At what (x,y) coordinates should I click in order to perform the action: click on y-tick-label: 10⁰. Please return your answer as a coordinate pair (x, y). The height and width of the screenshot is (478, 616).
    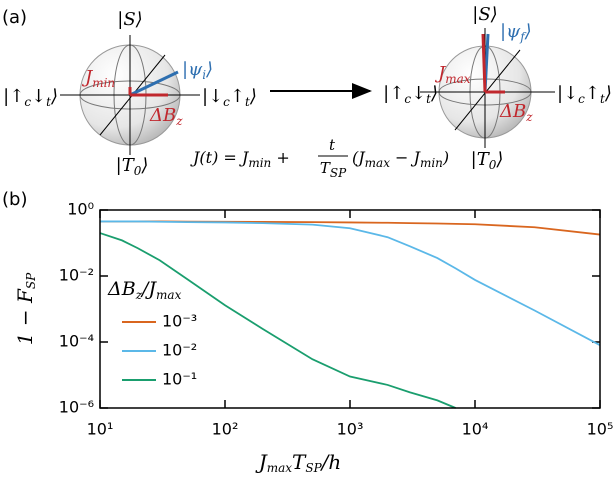
    Looking at the image, I should click on (80, 209).